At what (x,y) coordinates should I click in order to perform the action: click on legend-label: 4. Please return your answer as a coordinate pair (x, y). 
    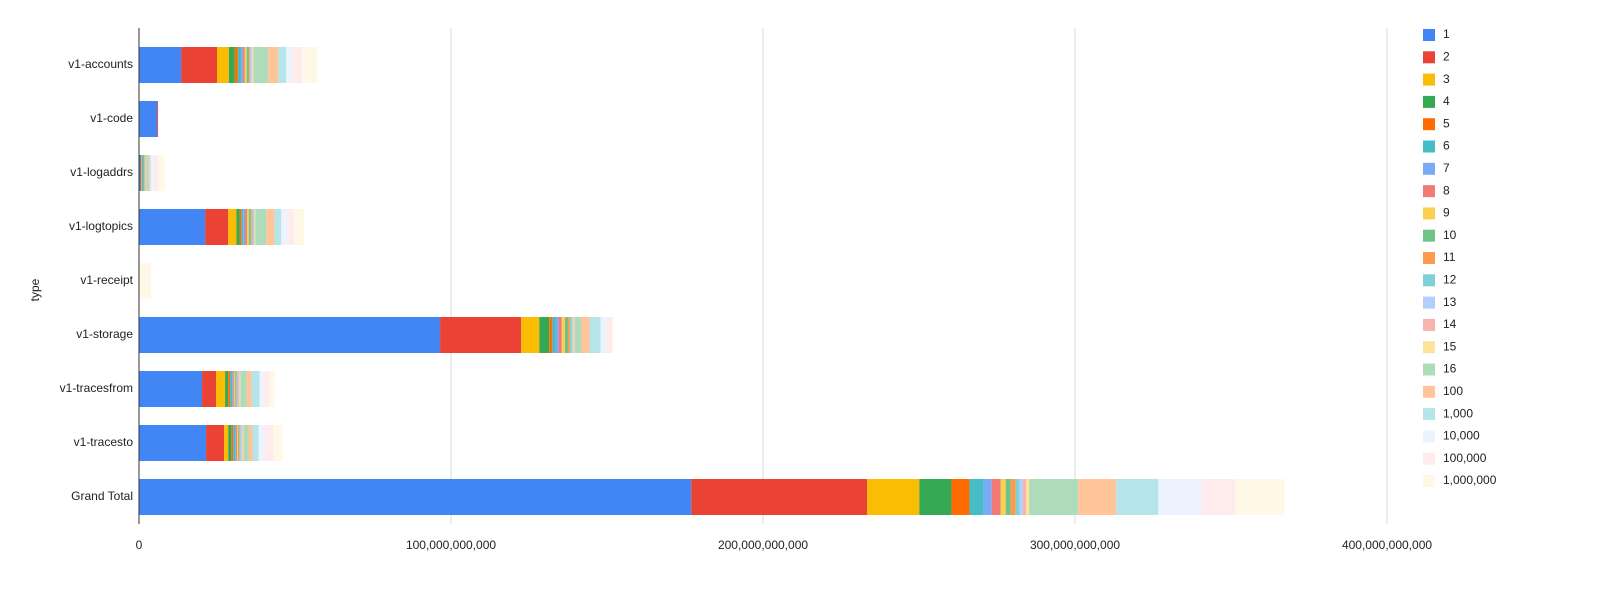
    Looking at the image, I should click on (1446, 101).